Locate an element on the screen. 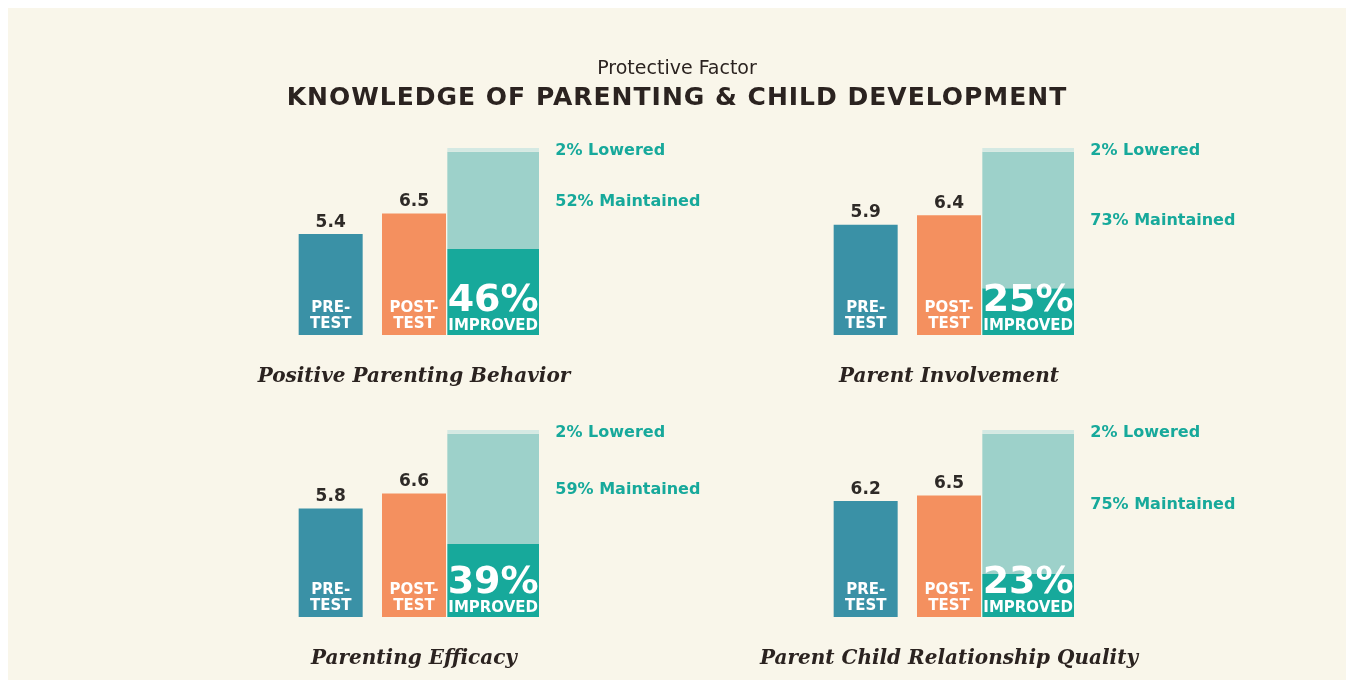  x-axis-title: Parent Involvement is located at coordinates (949, 375).